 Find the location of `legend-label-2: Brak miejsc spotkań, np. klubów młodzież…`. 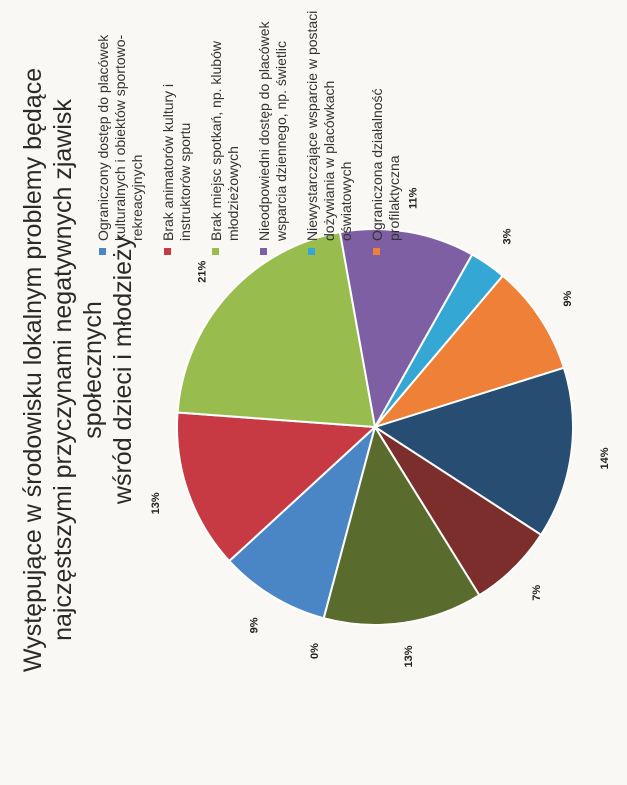

legend-label-2: Brak miejsc spotkań, np. klubów młodzież… is located at coordinates (224, 141).